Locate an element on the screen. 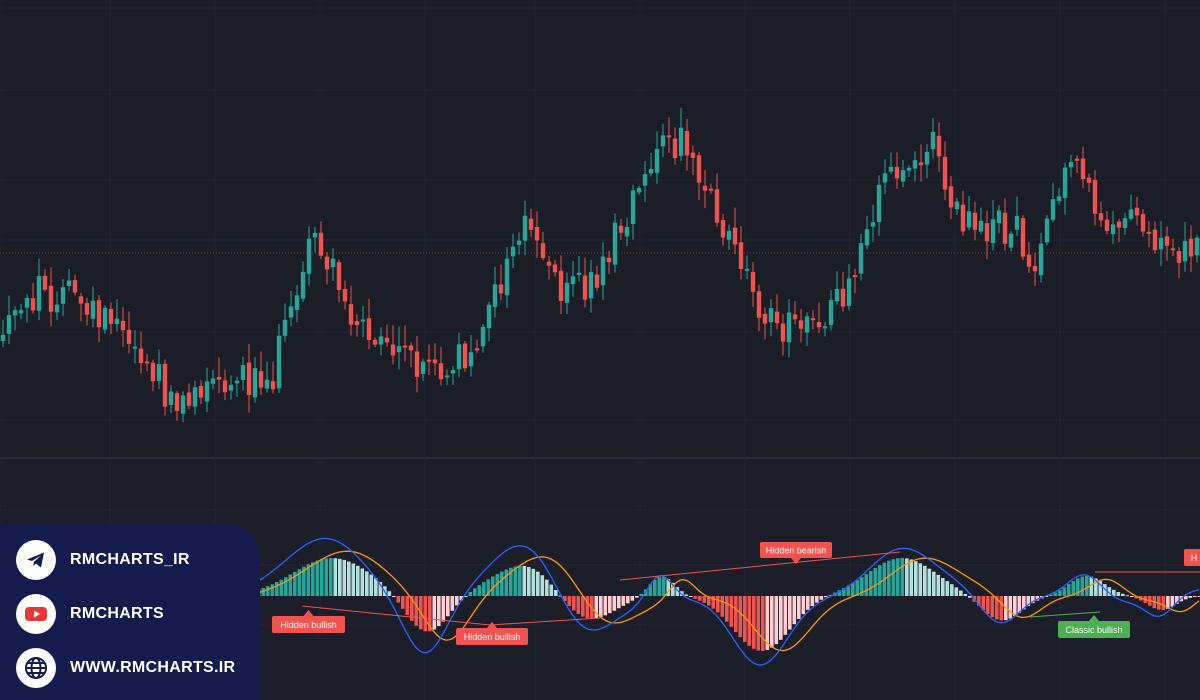 The height and width of the screenshot is (700, 1200). annotation-label: Classic bullish is located at coordinates (1093, 630).